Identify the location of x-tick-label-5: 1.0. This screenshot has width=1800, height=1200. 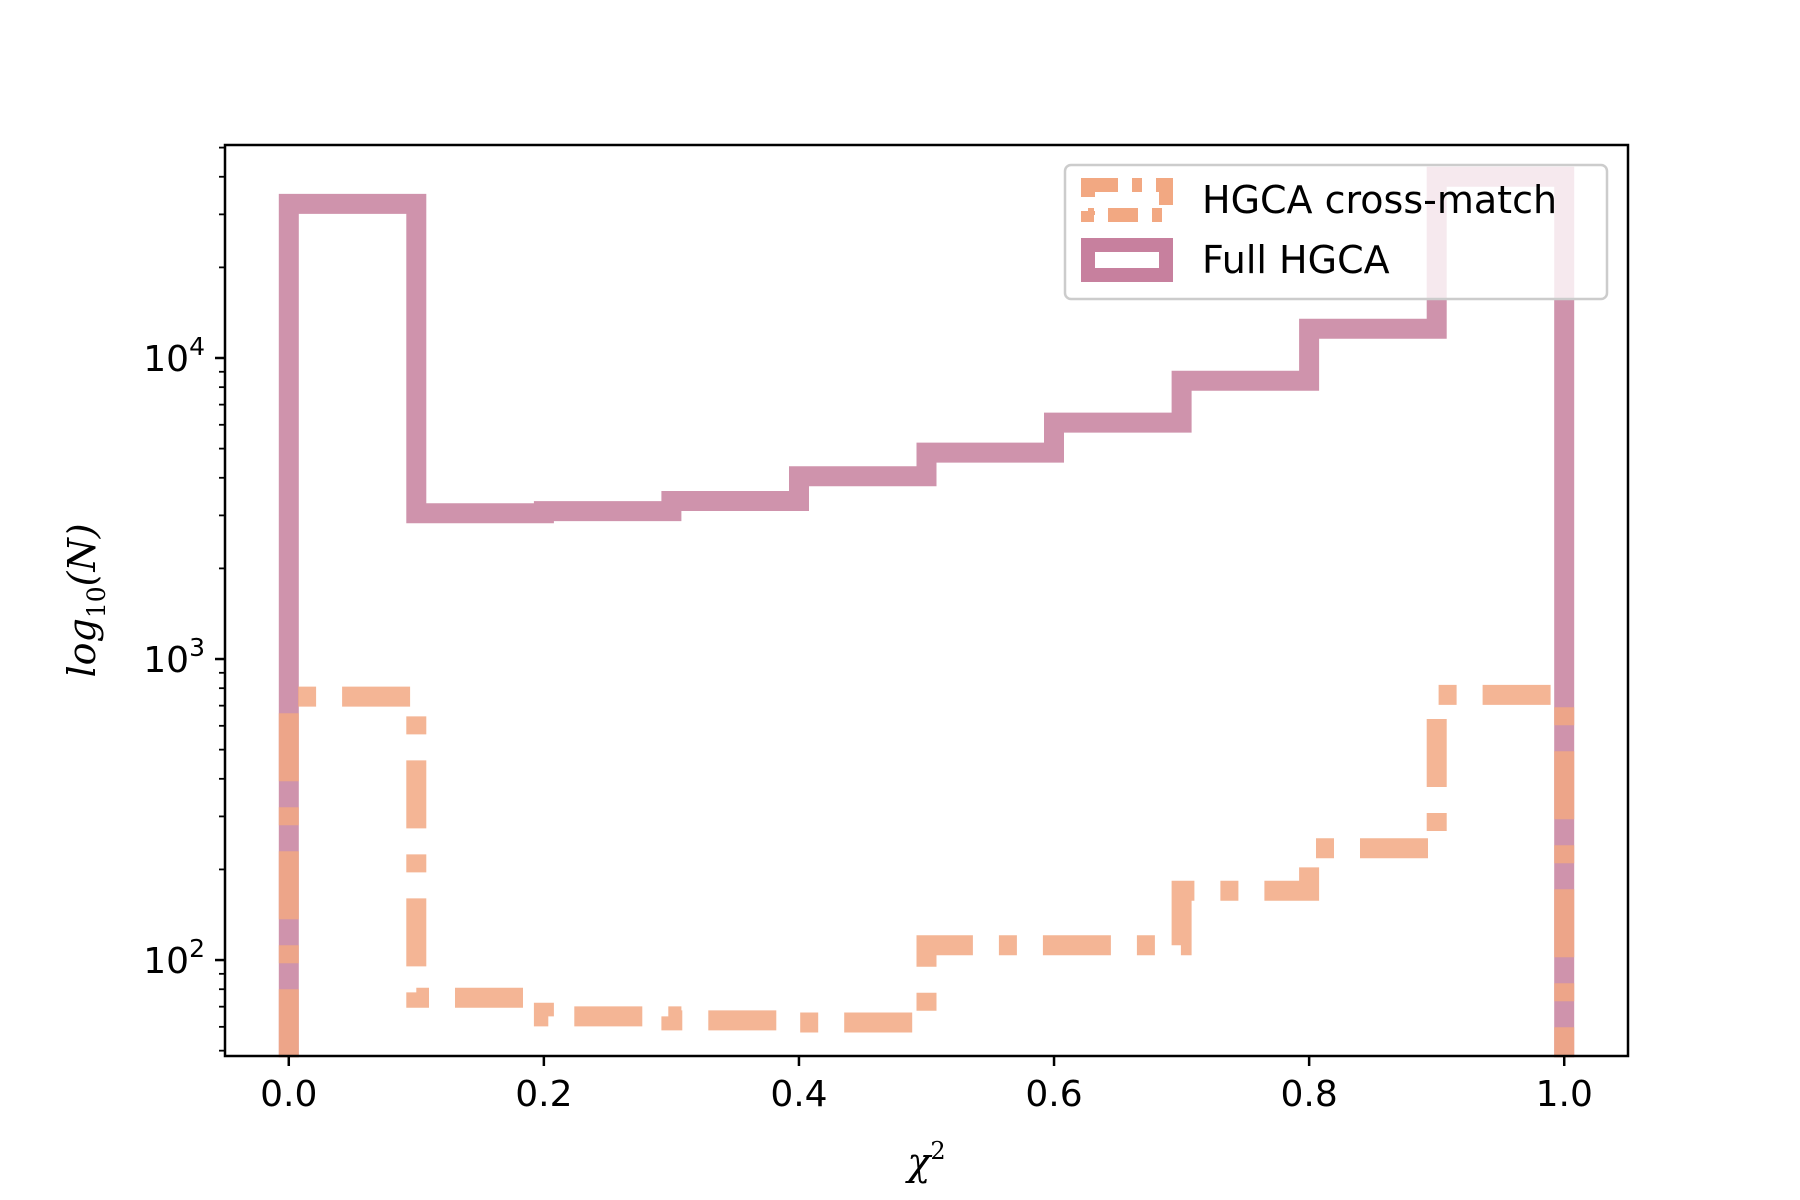
(1564, 1094).